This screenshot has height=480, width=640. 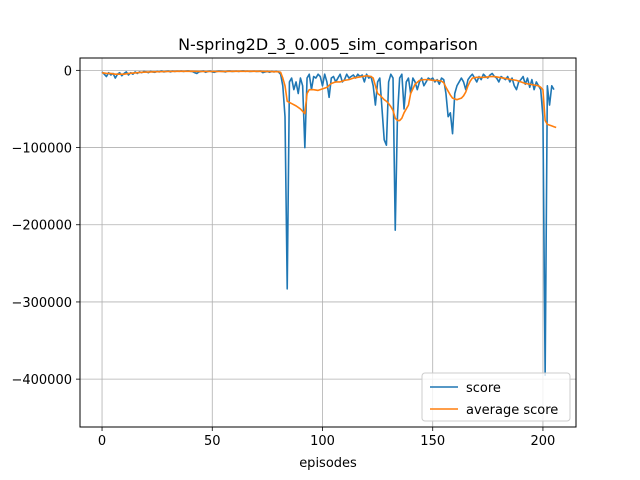 What do you see at coordinates (512, 410) in the screenshot?
I see `legend-label: average score` at bounding box center [512, 410].